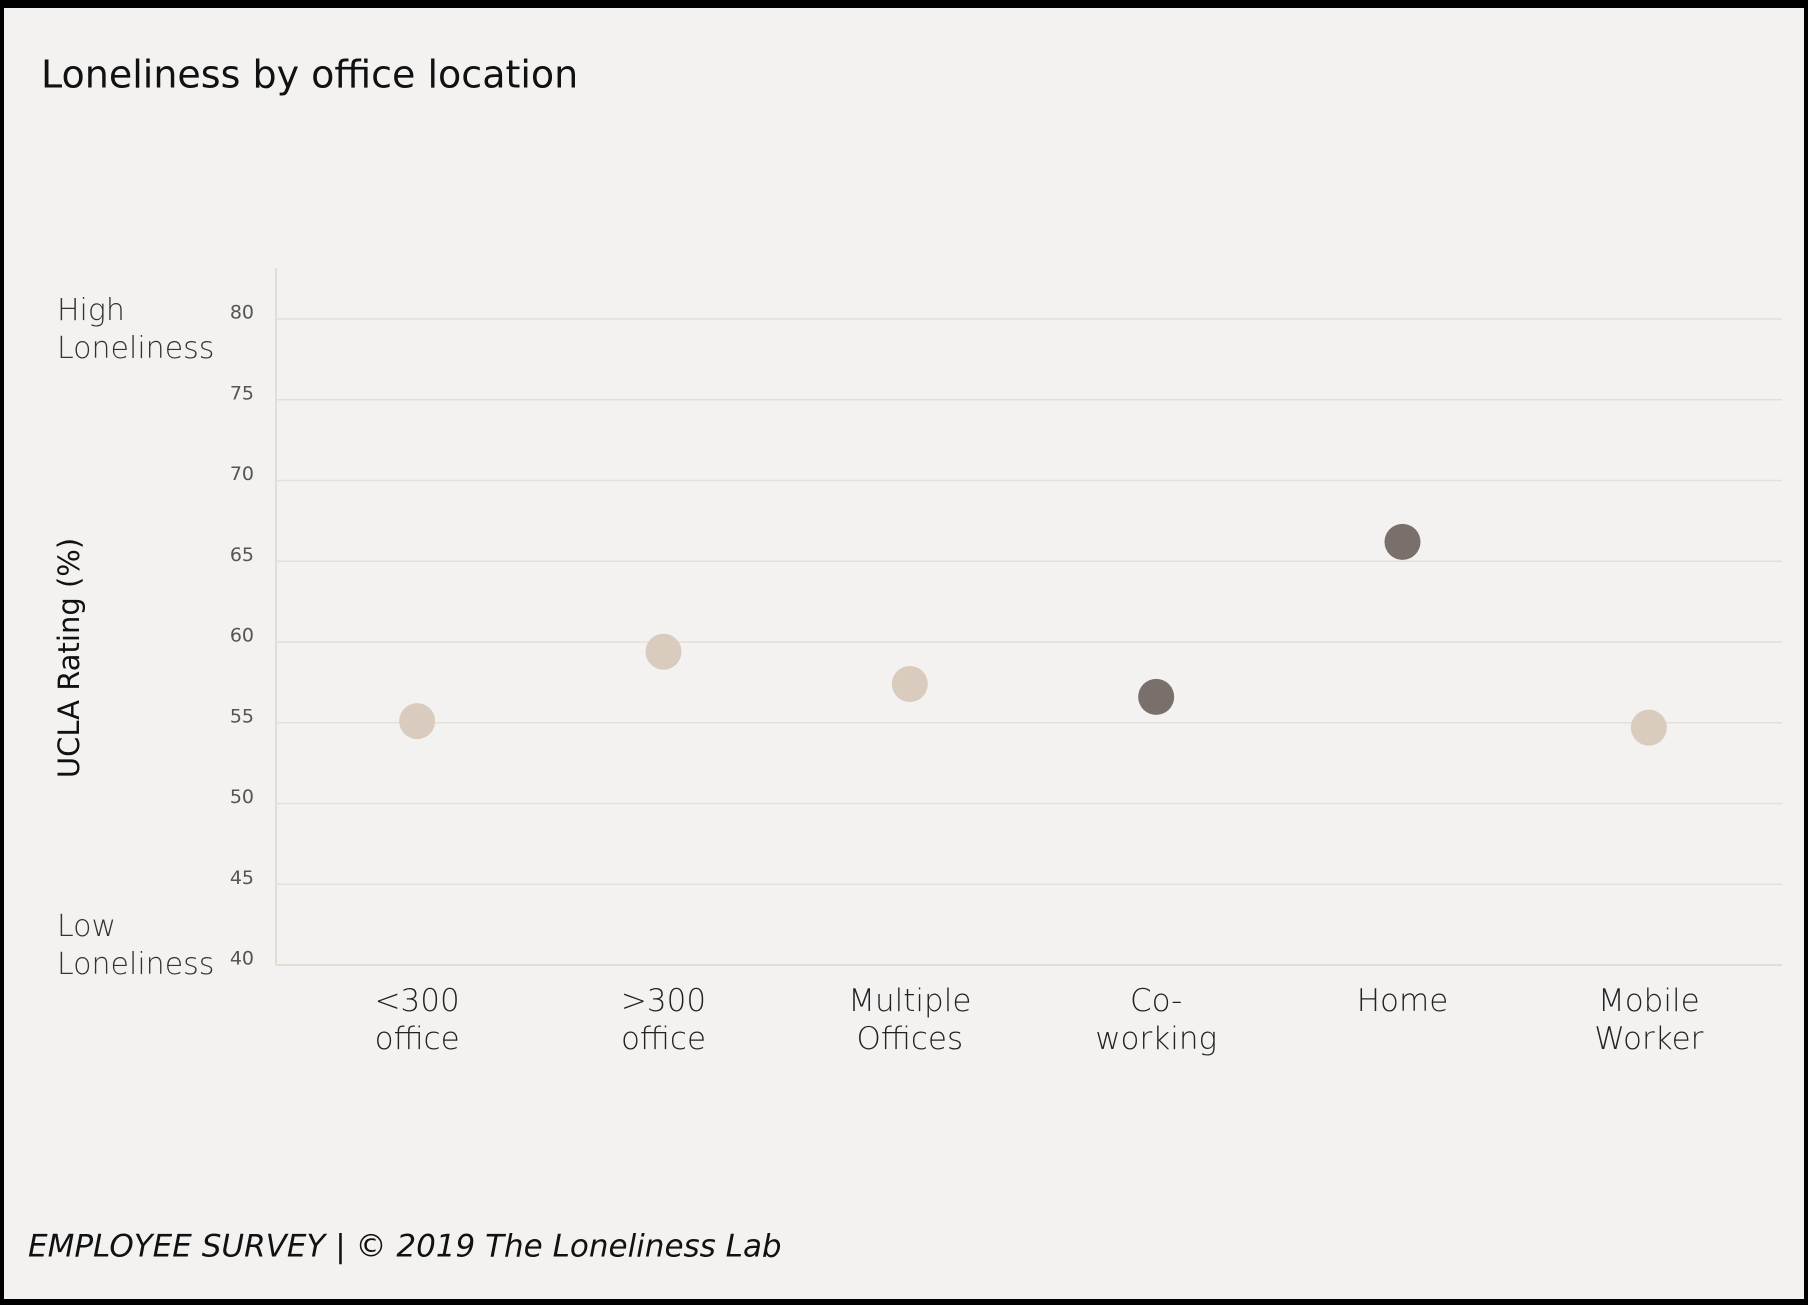  I want to click on x-tick-label: <300 office, so click(417, 1020).